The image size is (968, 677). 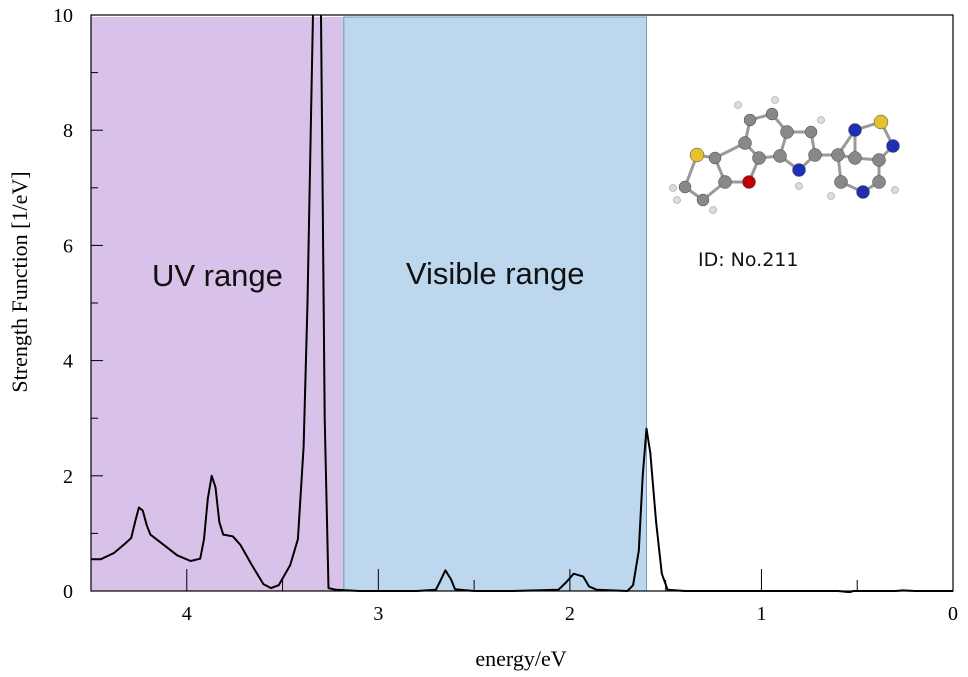 What do you see at coordinates (19, 281) in the screenshot?
I see `y-axis-title: Strength Function [1/eV]` at bounding box center [19, 281].